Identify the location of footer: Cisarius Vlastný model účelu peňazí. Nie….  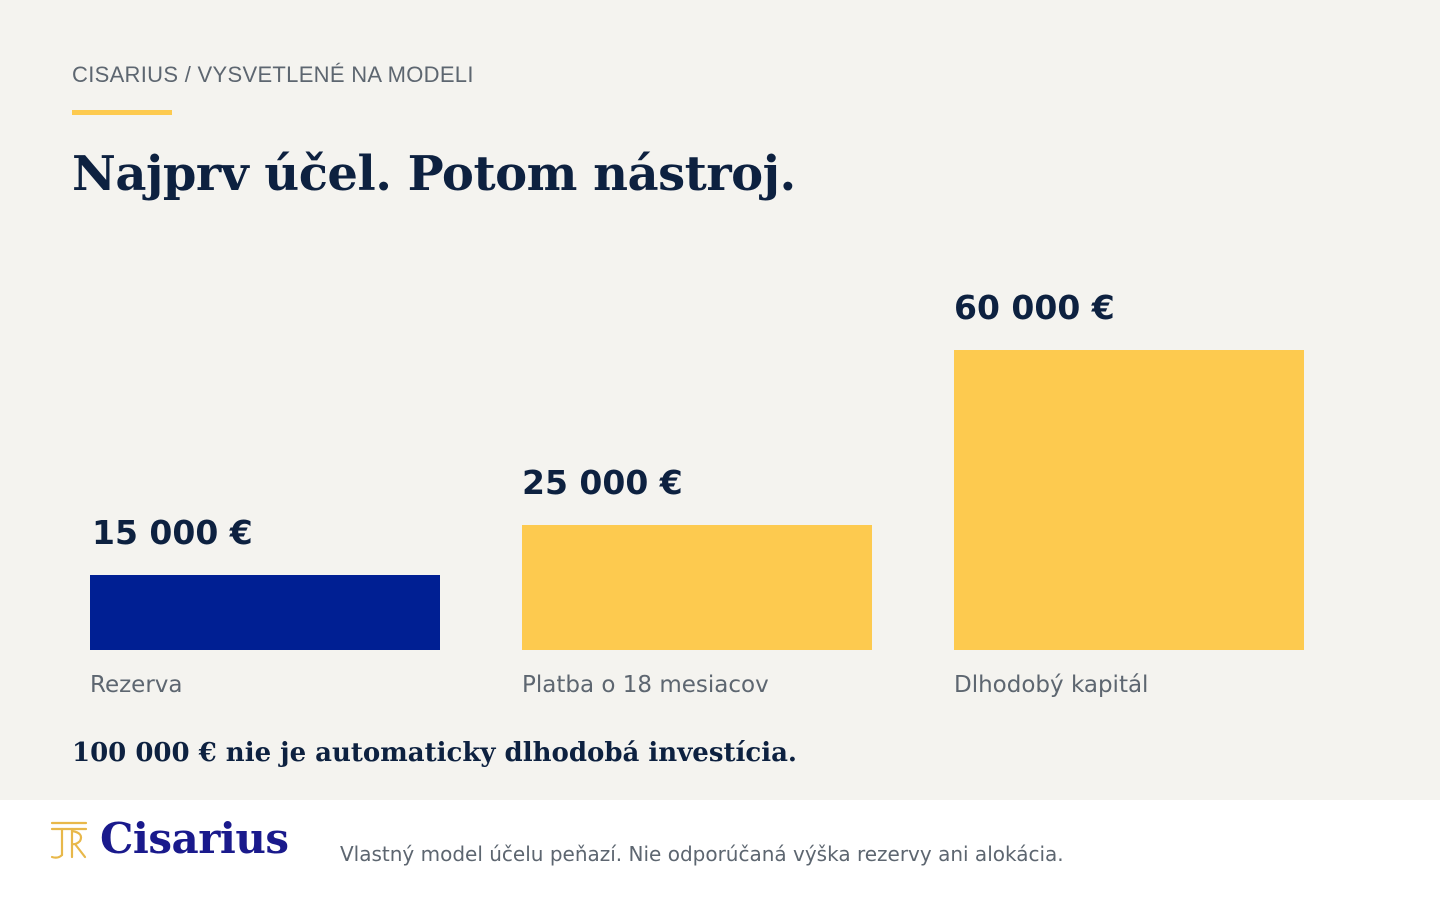
(720, 850).